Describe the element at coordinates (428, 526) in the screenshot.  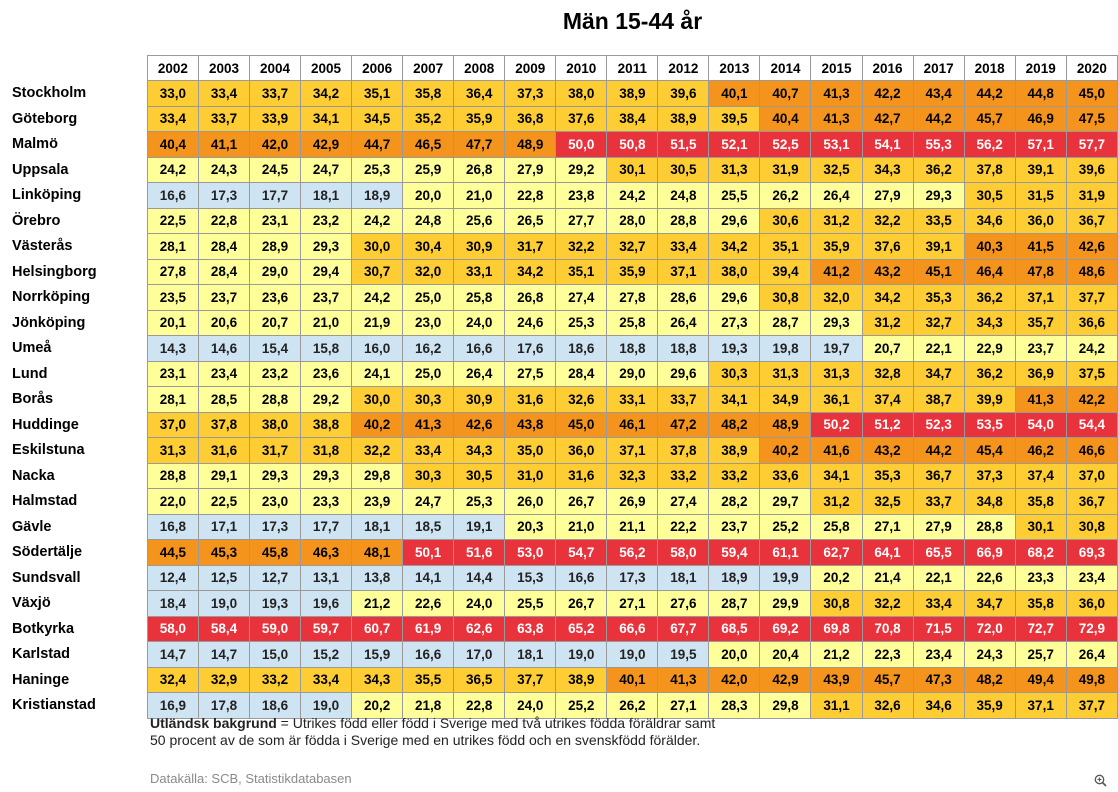
I see `data-cell: 18,5` at that location.